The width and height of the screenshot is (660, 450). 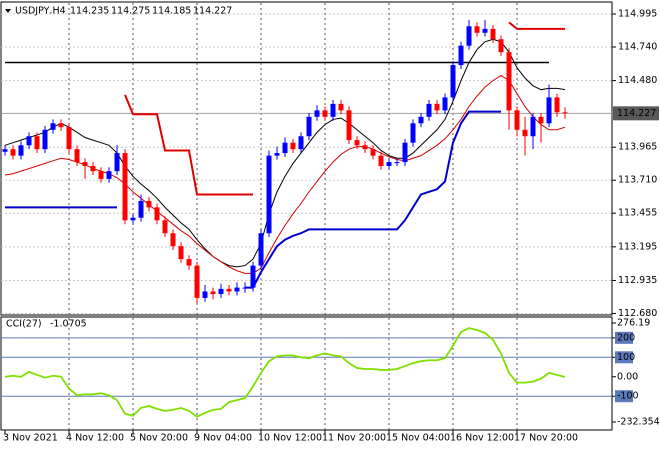 I want to click on y-tick-label: 113.965, so click(x=637, y=147).